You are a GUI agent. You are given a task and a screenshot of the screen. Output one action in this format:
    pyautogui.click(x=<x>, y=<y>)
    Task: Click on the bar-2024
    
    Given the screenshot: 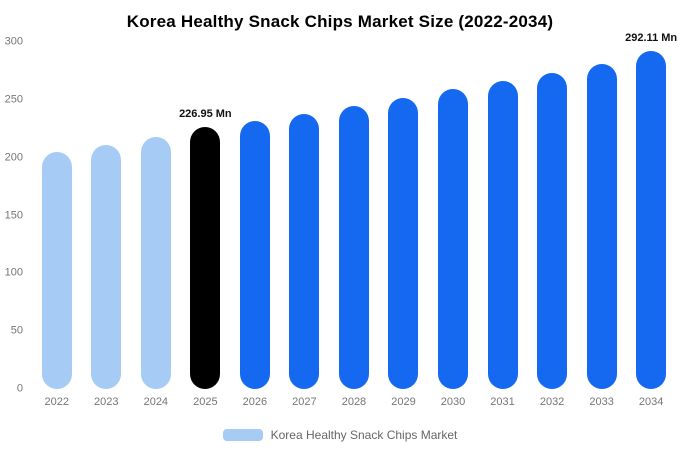 What is the action you would take?
    pyautogui.click(x=155, y=262)
    